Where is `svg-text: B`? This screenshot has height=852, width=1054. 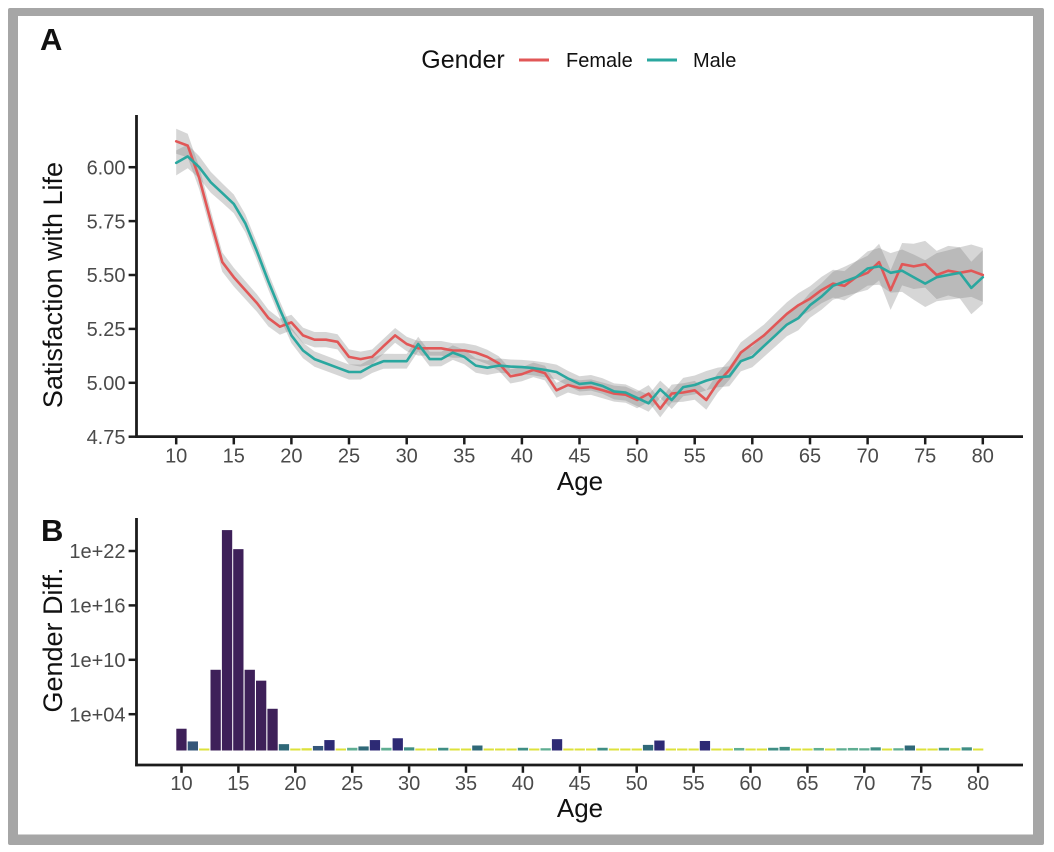 svg-text: B is located at coordinates (52, 530).